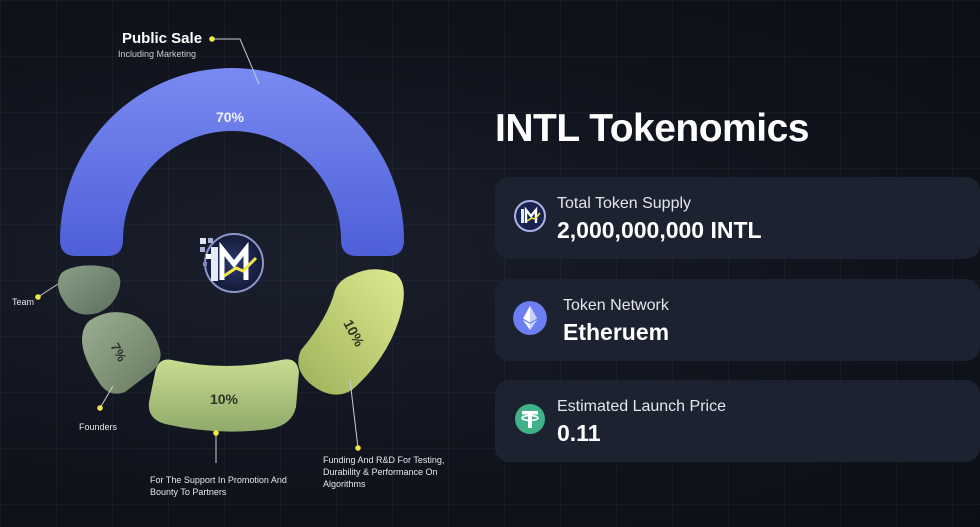 This screenshot has width=980, height=527. Describe the element at coordinates (23, 302) in the screenshot. I see `label-team: Team` at that location.